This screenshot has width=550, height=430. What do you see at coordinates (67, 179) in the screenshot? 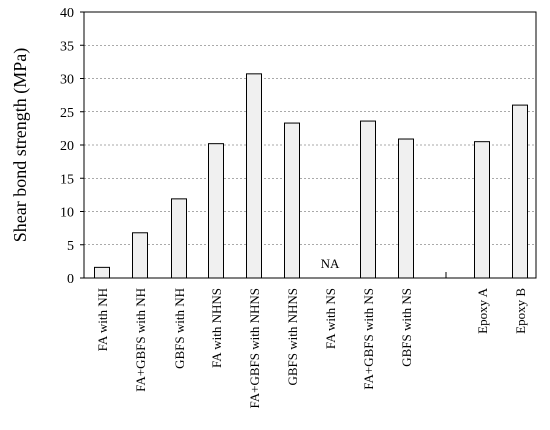
I see `y-tick-label-15: 15` at bounding box center [67, 179].